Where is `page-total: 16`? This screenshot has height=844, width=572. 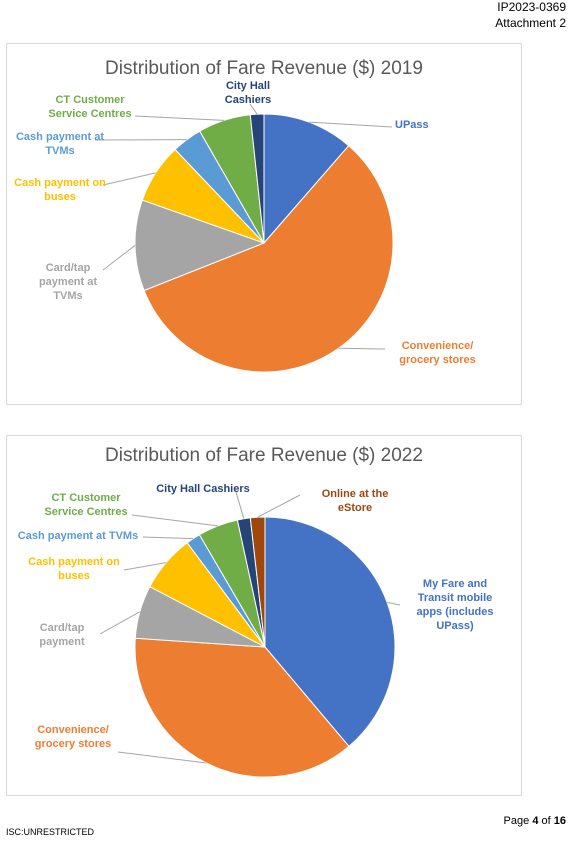 page-total: 16 is located at coordinates (559, 821).